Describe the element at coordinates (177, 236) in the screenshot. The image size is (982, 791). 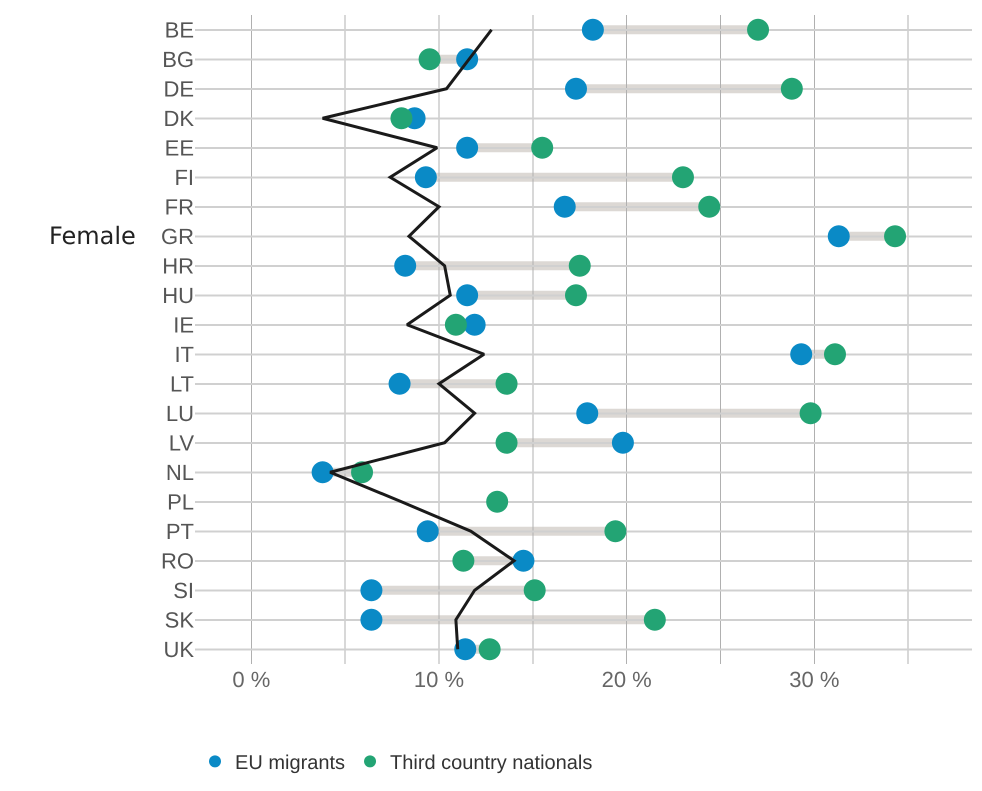
I see `y-tick-label: GR` at that location.